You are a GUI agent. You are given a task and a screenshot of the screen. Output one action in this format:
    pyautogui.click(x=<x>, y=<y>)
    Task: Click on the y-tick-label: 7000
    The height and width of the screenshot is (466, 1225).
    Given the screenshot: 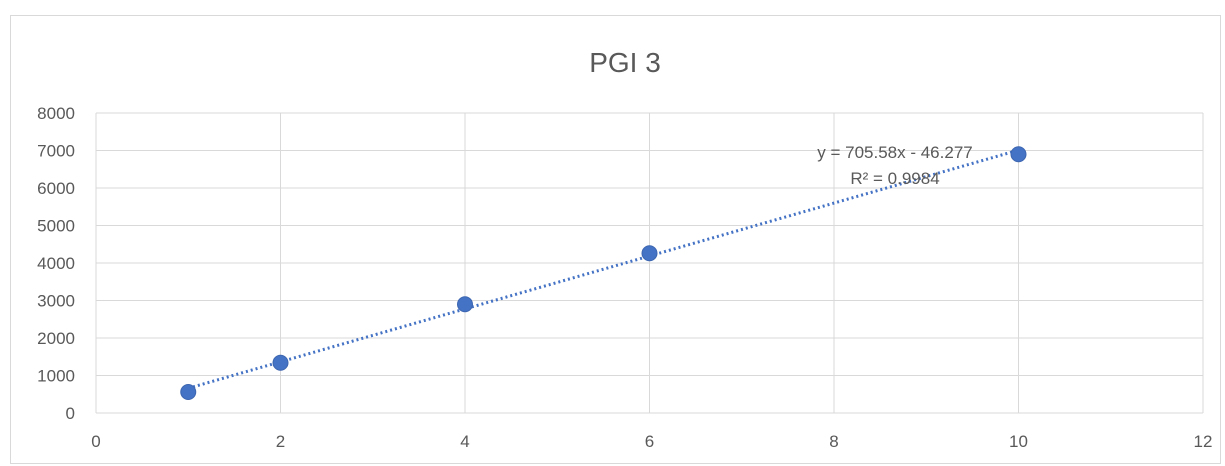 What is the action you would take?
    pyautogui.click(x=56, y=151)
    